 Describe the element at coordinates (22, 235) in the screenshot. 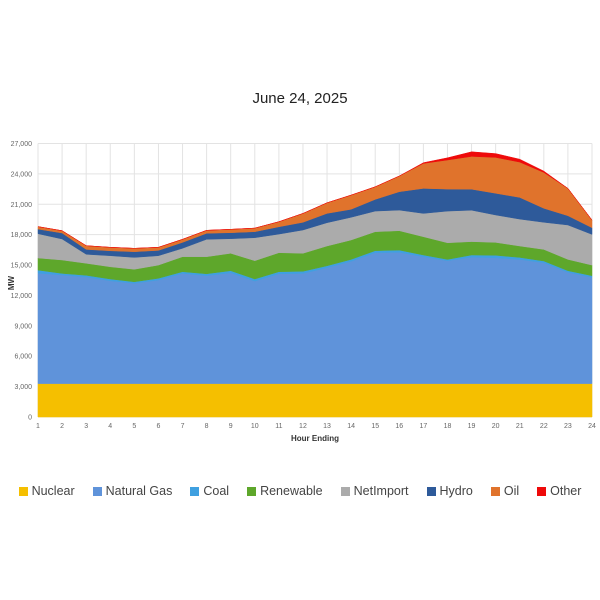

I see `y-tick-label: 18,000` at that location.